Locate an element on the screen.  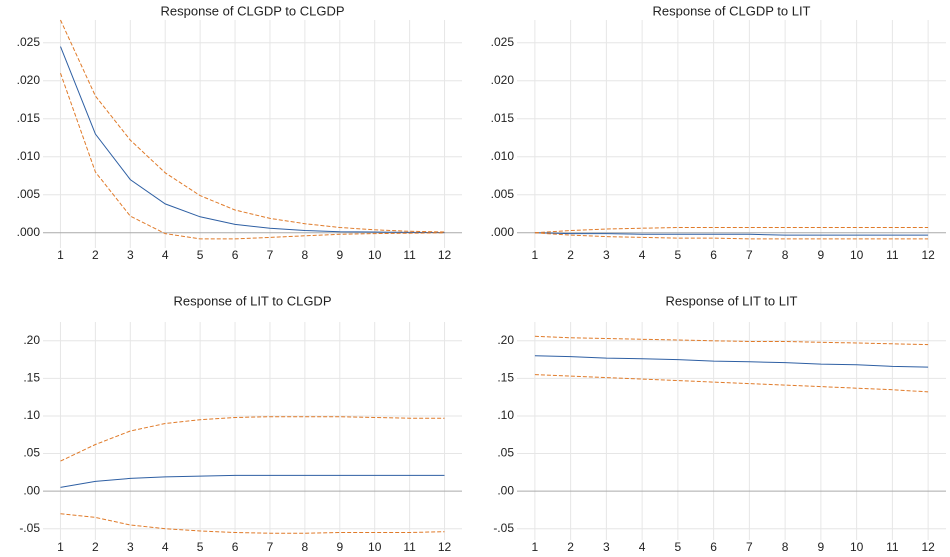
chart-title: Response of LIT to LIT is located at coordinates (732, 300).